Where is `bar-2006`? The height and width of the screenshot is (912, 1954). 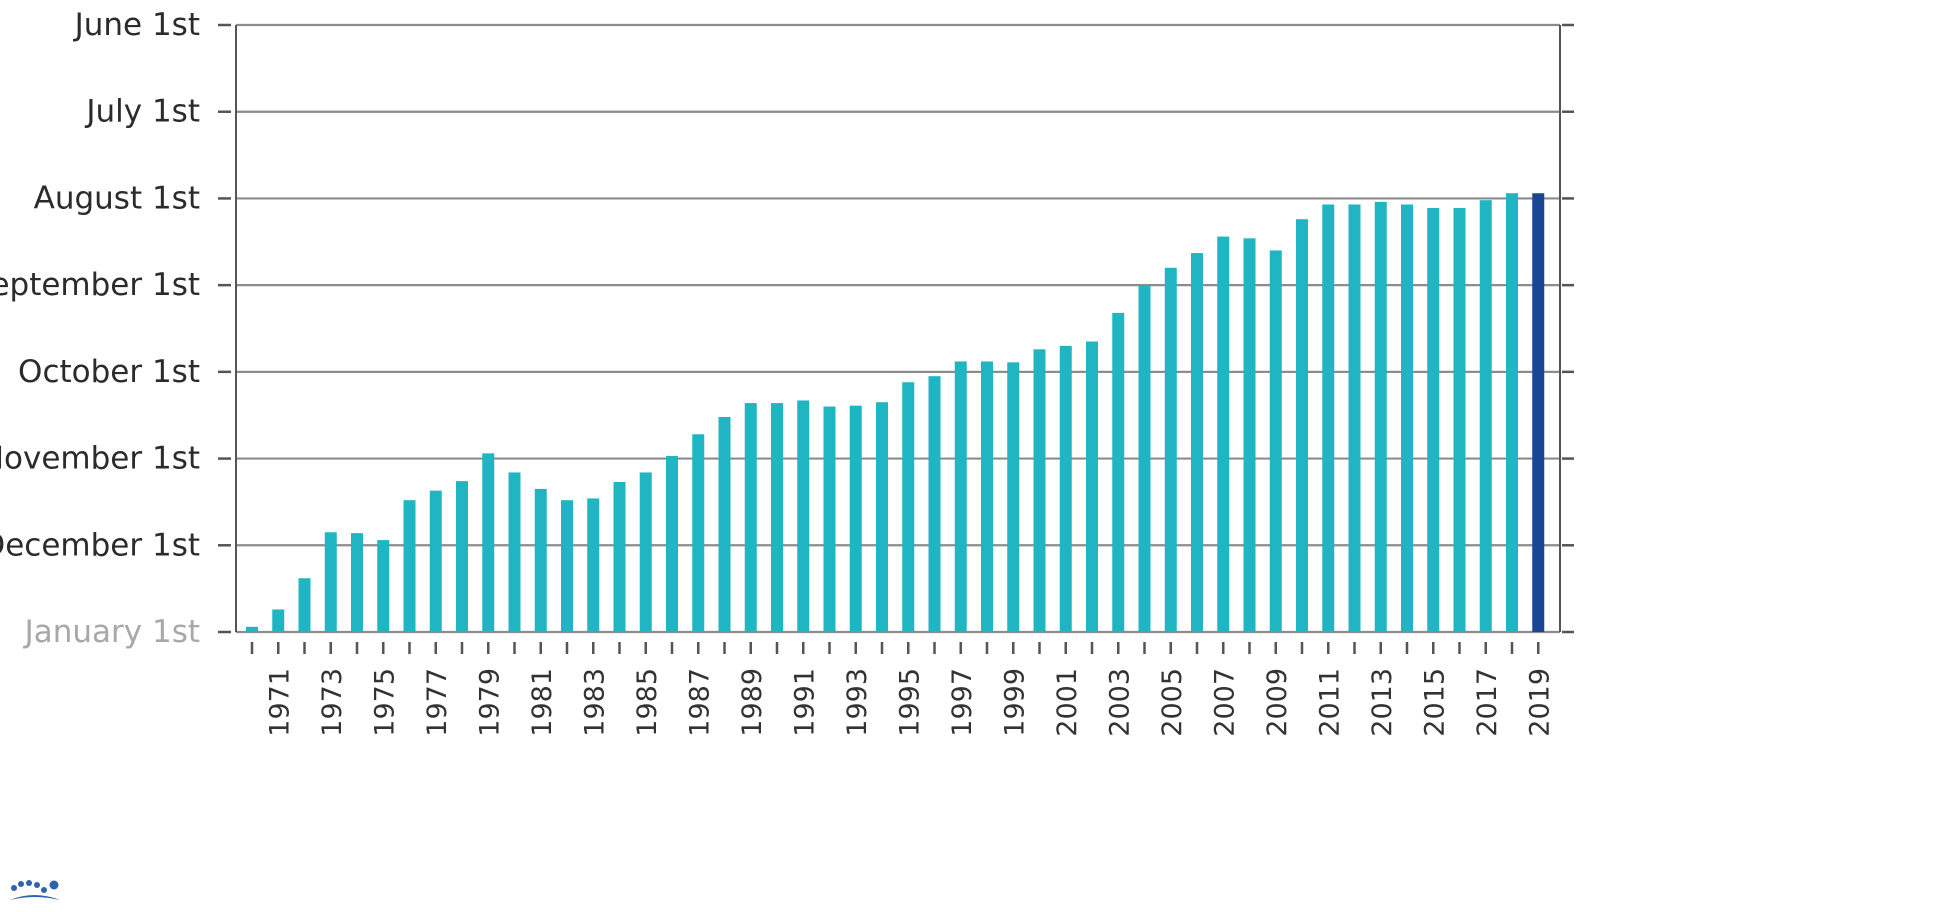
bar-2006 is located at coordinates (1197, 442).